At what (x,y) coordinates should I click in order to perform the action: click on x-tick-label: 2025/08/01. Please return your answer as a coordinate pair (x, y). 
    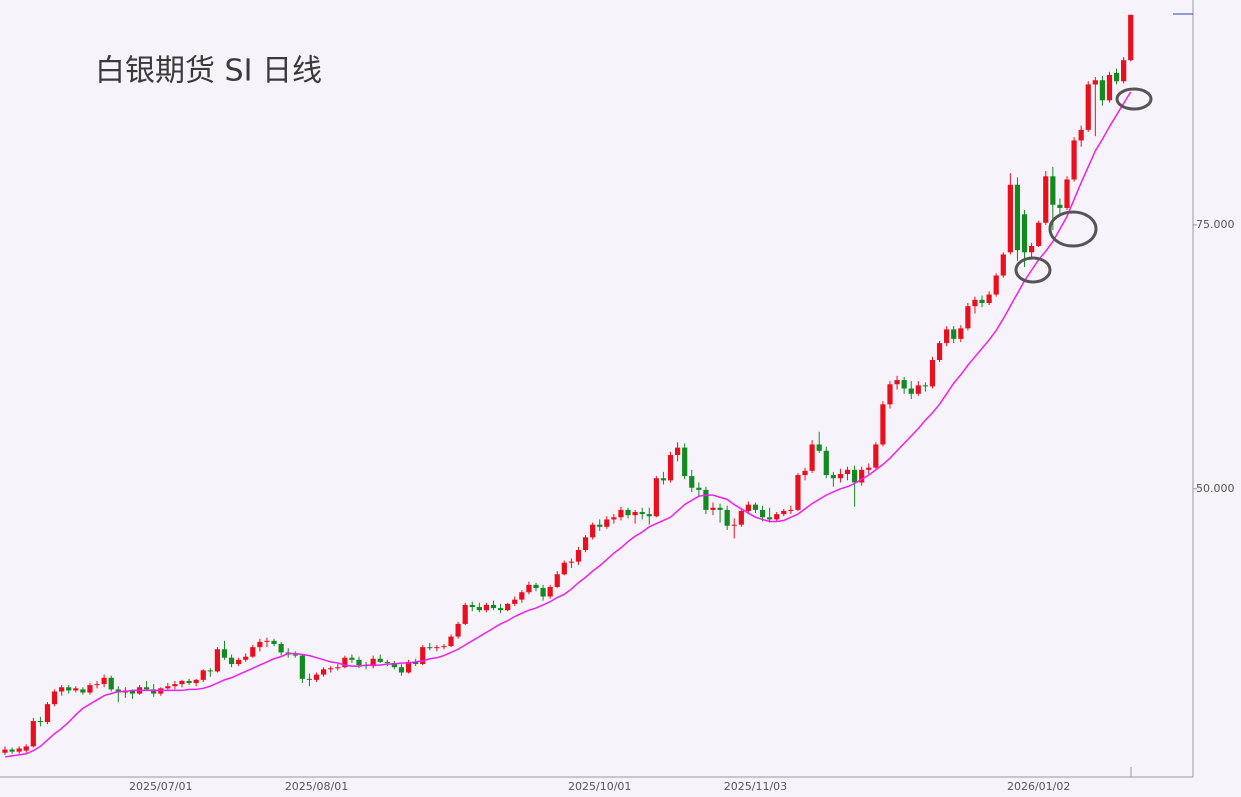
    Looking at the image, I should click on (316, 786).